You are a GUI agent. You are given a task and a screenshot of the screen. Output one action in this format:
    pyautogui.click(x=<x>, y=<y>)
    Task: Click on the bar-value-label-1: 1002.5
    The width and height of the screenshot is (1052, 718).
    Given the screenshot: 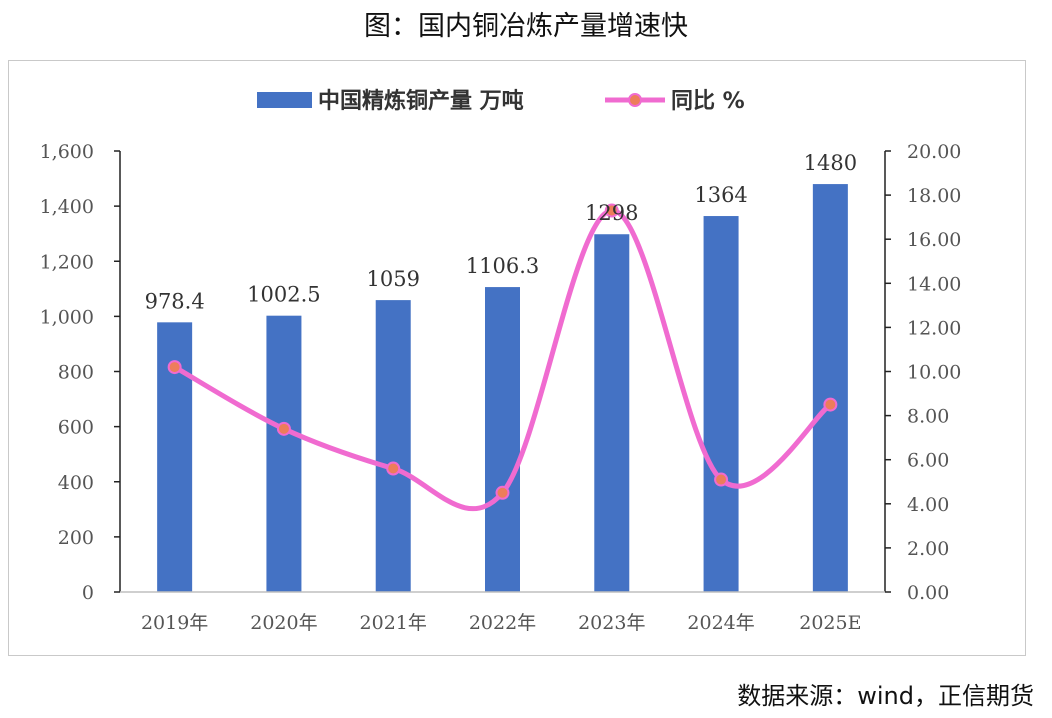 What is the action you would take?
    pyautogui.click(x=283, y=295)
    